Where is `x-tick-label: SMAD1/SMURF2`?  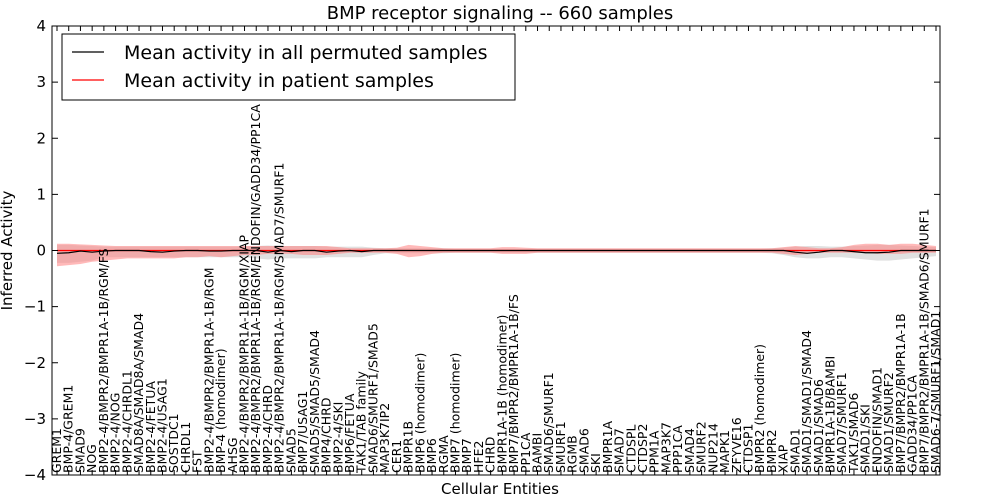 x-tick-label: SMAD1/SMURF2 is located at coordinates (888, 422).